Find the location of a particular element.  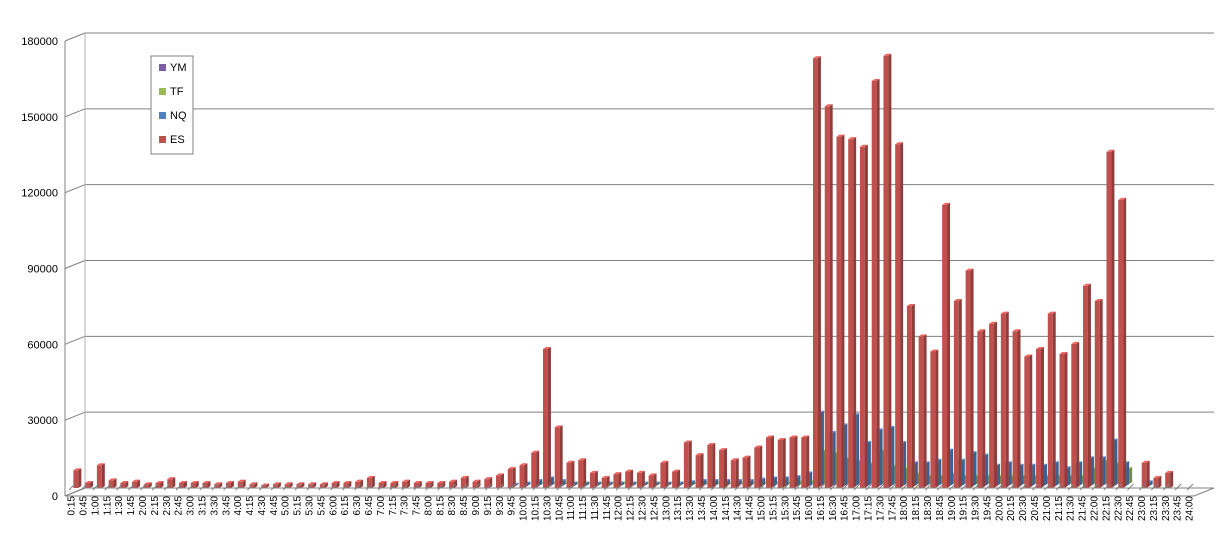

x-tick-label: 8:30 is located at coordinates (452, 506).